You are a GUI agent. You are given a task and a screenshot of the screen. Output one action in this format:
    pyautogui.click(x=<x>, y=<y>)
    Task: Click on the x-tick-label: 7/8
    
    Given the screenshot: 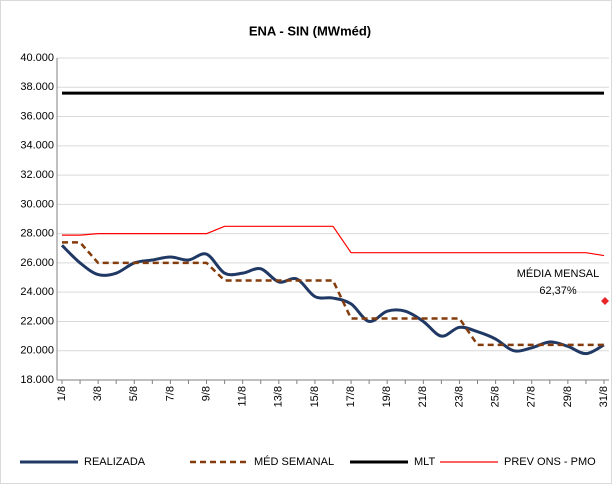 What is the action you would take?
    pyautogui.click(x=170, y=393)
    